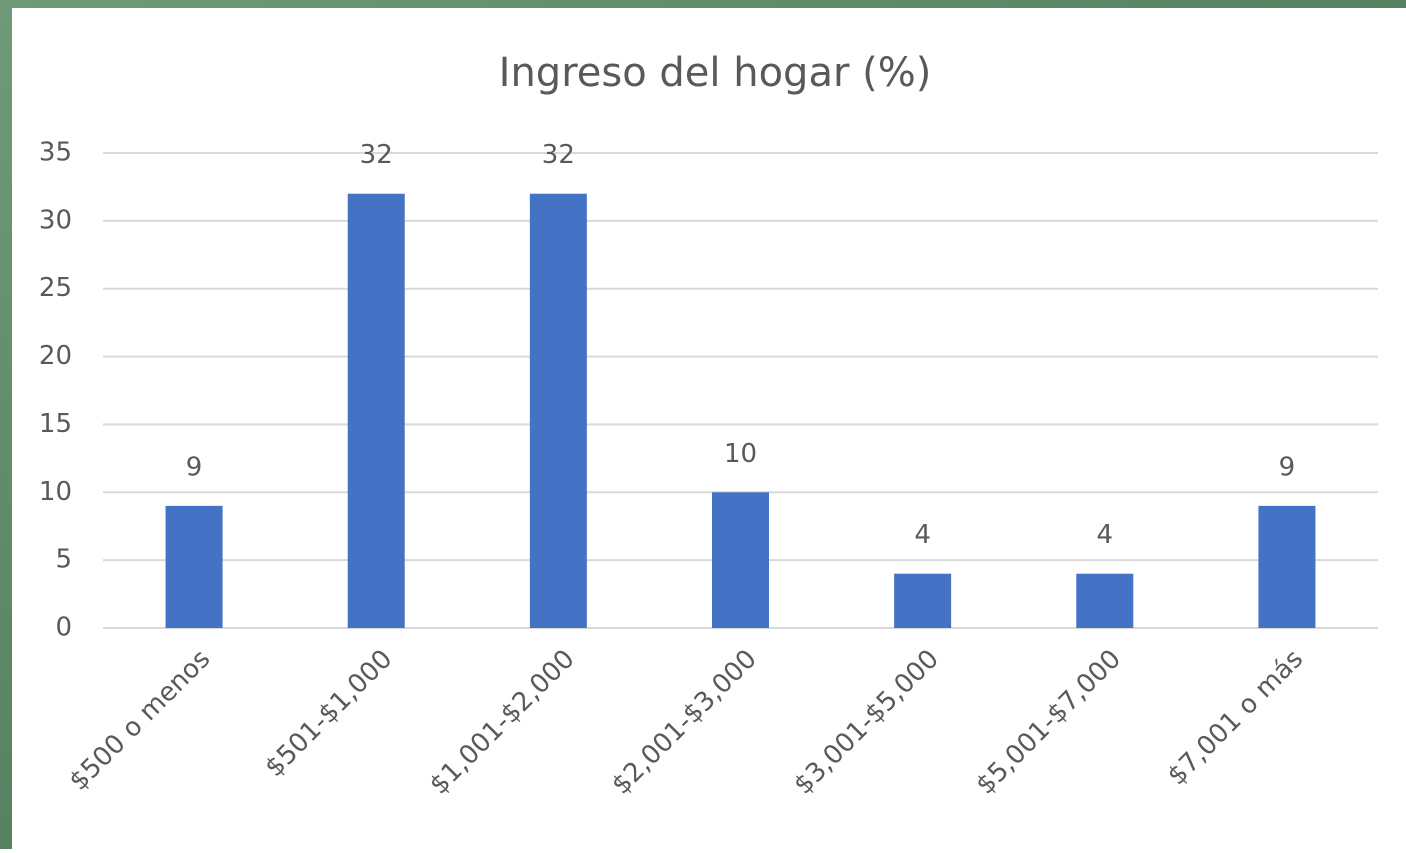 The width and height of the screenshot is (1406, 853). Describe the element at coordinates (55, 492) in the screenshot. I see `y-tick-label: 10` at that location.